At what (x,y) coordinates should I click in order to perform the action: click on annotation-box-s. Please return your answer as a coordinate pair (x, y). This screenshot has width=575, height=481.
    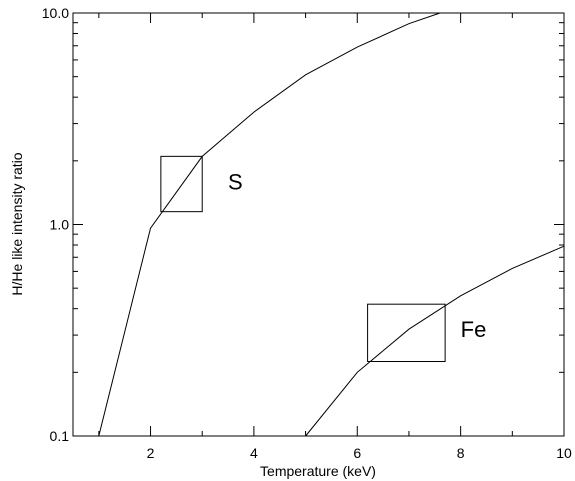
    Looking at the image, I should click on (181, 184).